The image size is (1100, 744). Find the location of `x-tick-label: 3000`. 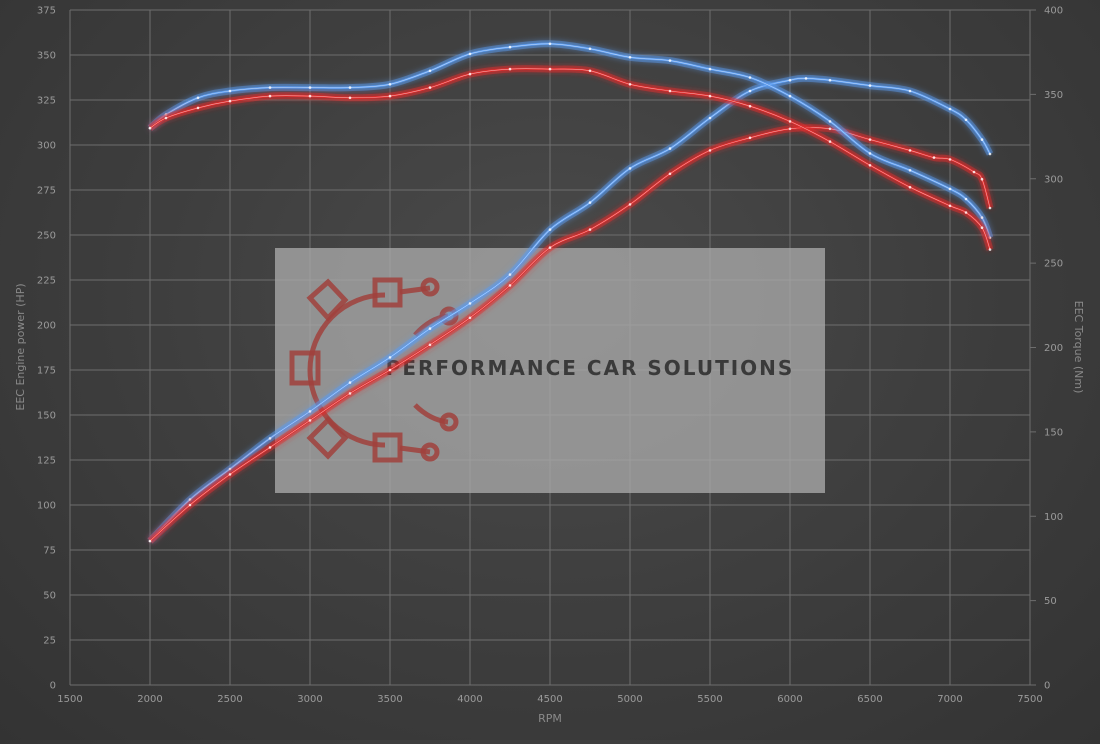

x-tick-label: 3000 is located at coordinates (309, 699).